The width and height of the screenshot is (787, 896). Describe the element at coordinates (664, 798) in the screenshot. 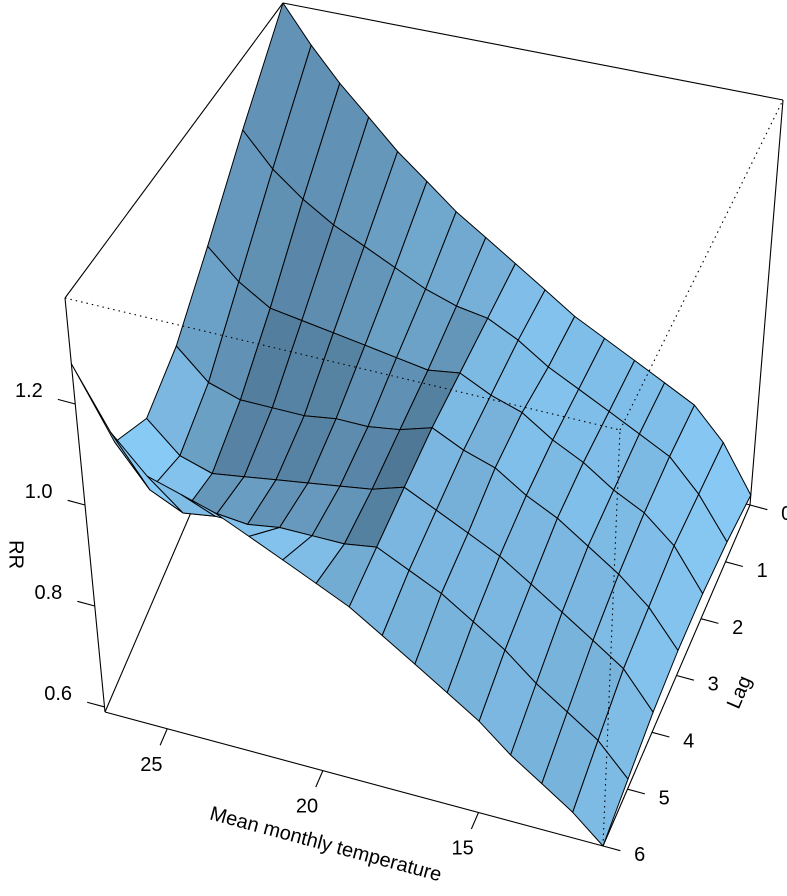

I see `y-tick-label: 5` at that location.